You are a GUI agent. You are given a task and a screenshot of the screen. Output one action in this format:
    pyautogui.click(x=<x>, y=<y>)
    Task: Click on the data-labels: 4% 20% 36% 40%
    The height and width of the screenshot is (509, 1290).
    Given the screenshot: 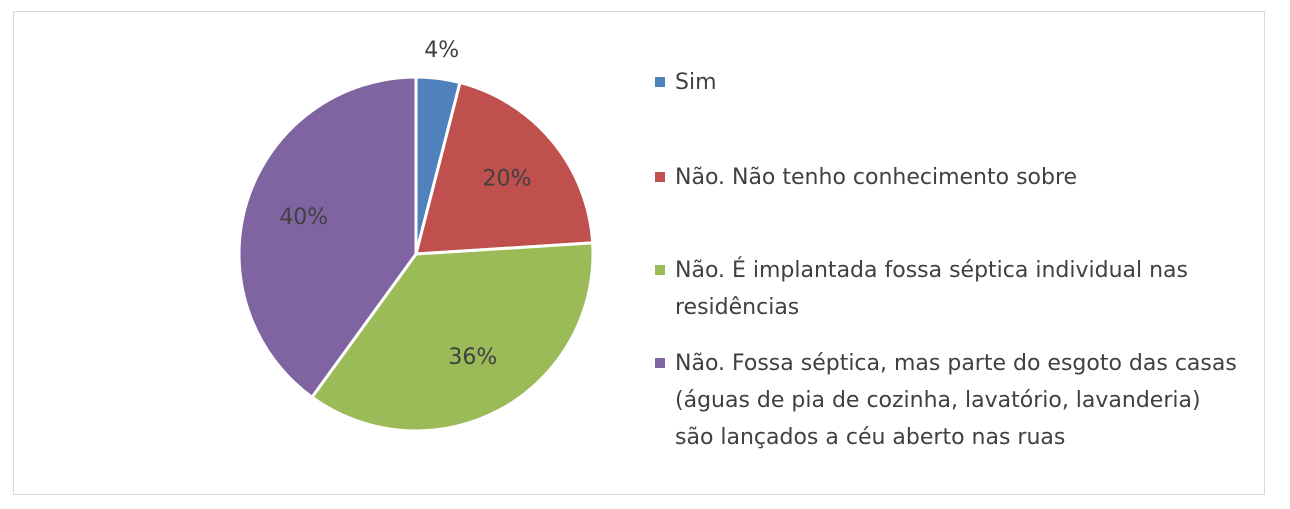 What is the action you would take?
    pyautogui.click(x=405, y=204)
    